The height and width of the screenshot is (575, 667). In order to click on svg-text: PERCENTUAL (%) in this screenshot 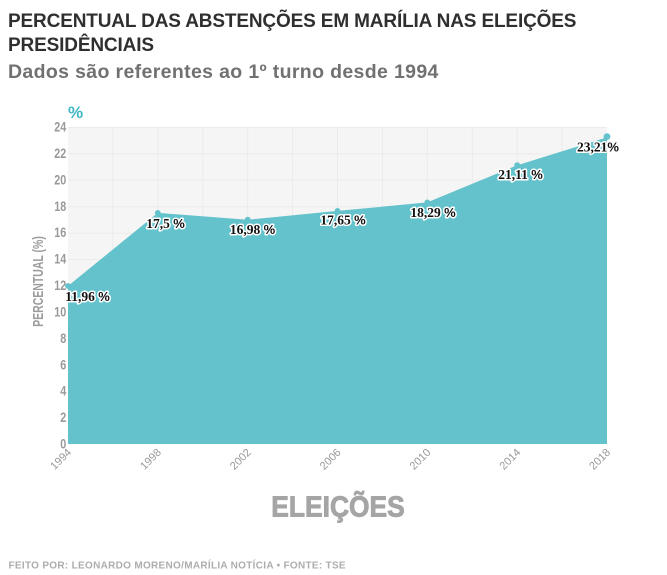, I will do `click(37, 281)`.